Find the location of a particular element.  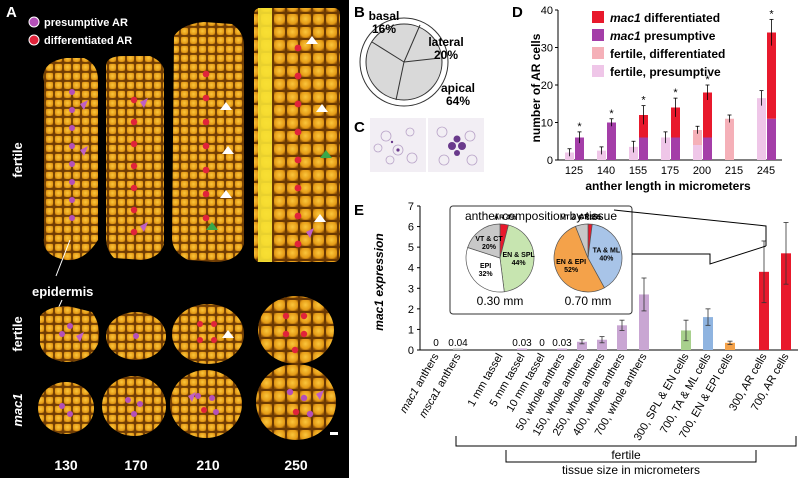

panel-d-xtick-label: 215 is located at coordinates (734, 171).